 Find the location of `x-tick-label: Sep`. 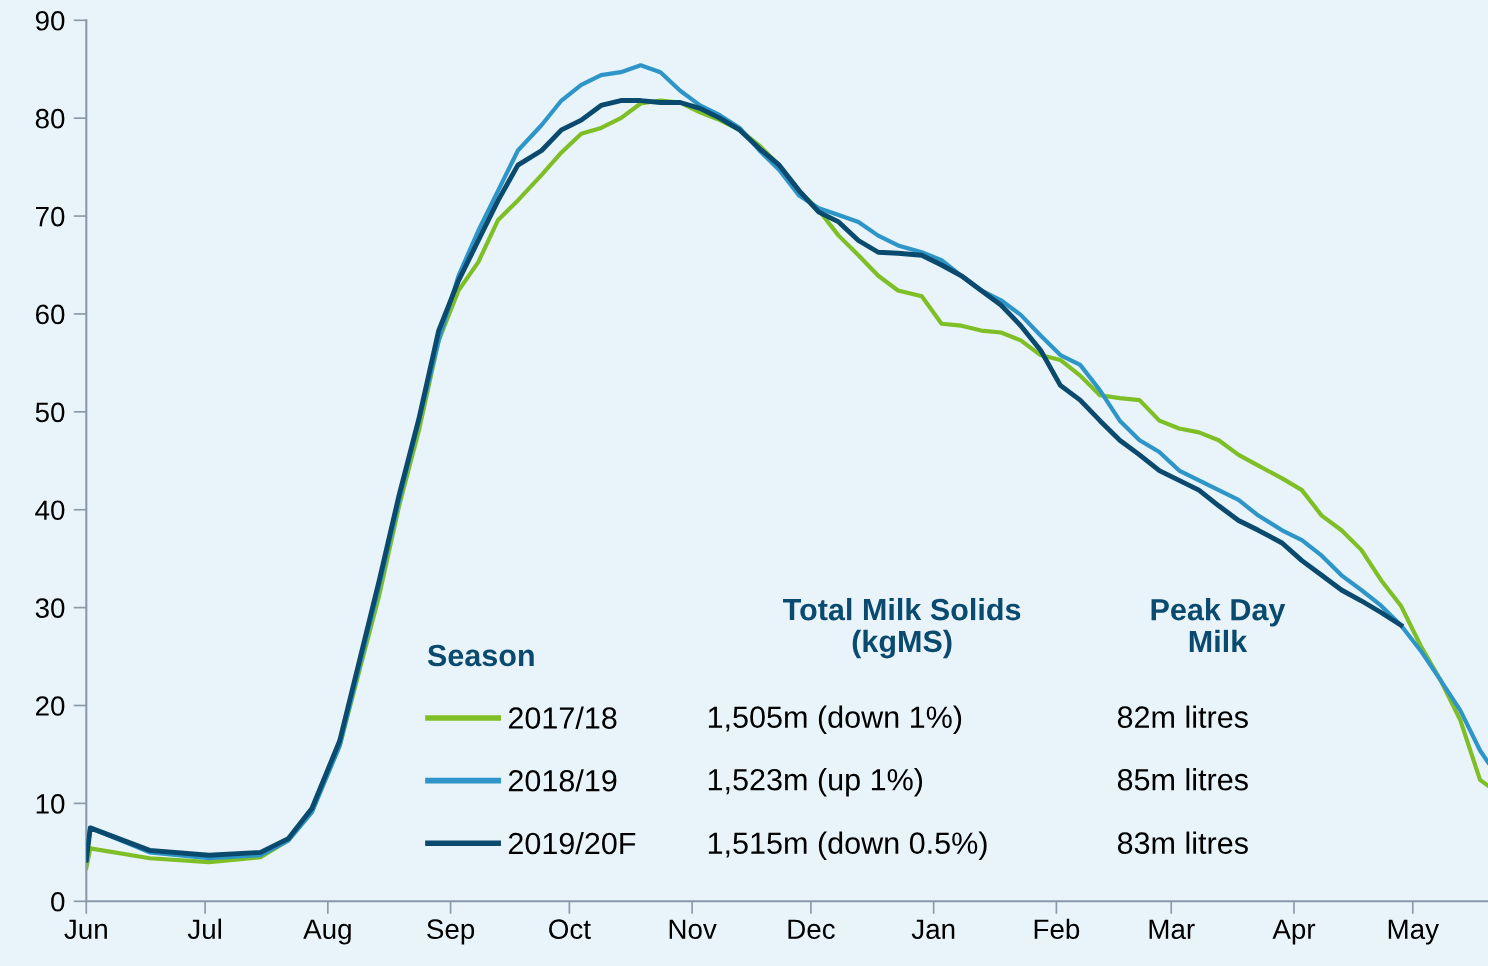

x-tick-label: Sep is located at coordinates (451, 932).